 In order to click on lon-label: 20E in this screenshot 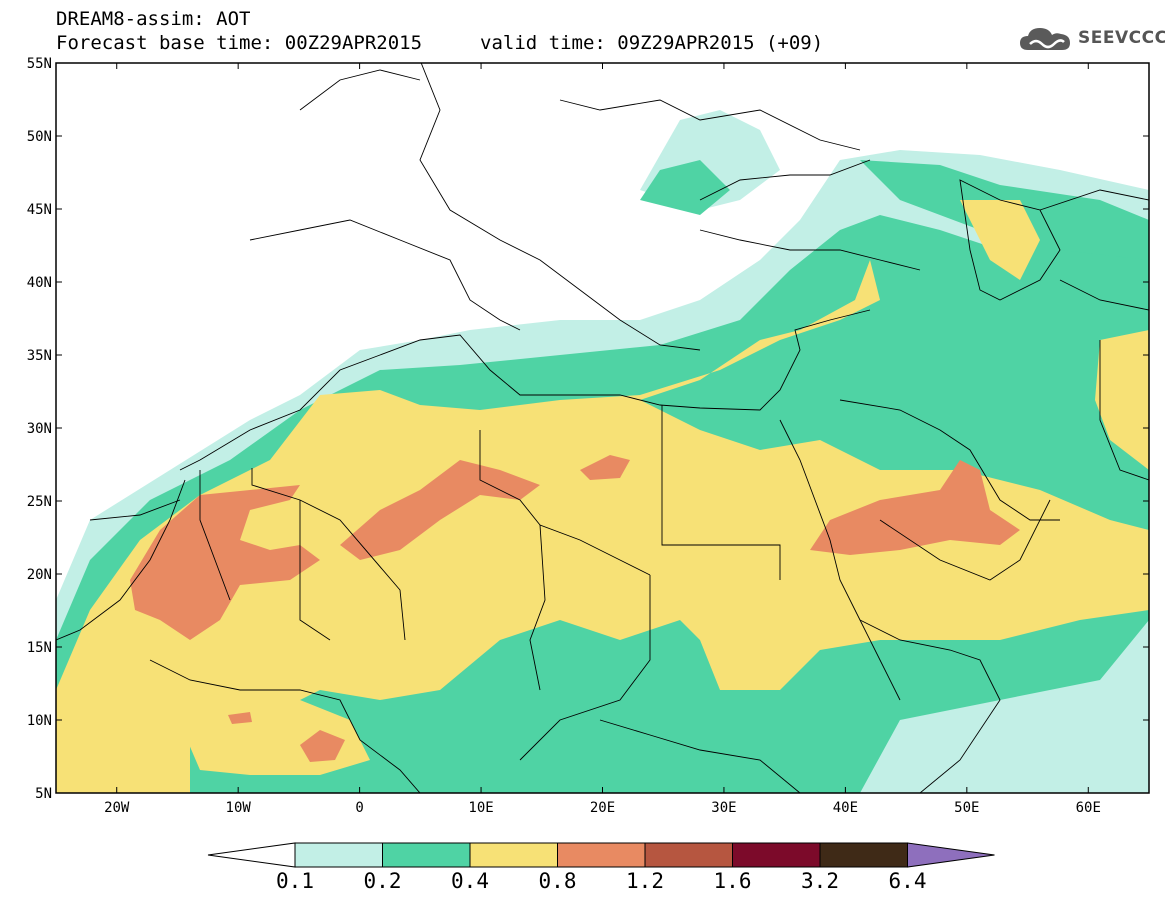, I will do `click(602, 808)`.